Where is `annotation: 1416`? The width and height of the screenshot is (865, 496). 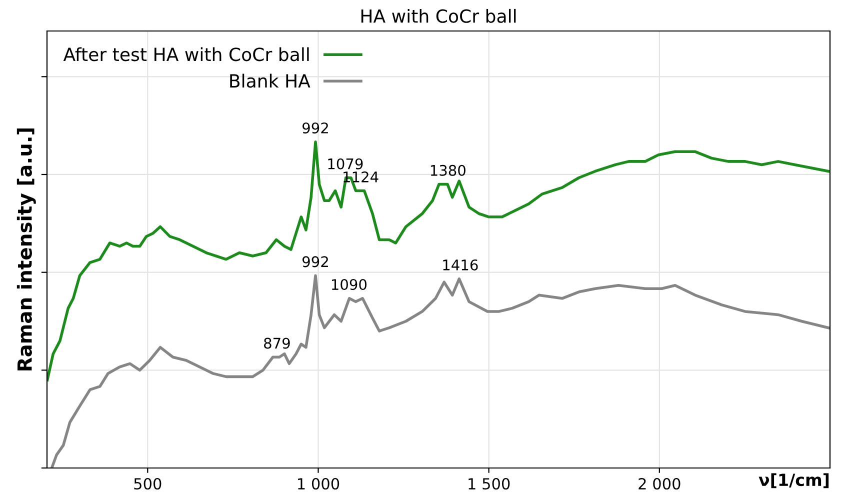
annotation: 1416 is located at coordinates (460, 264).